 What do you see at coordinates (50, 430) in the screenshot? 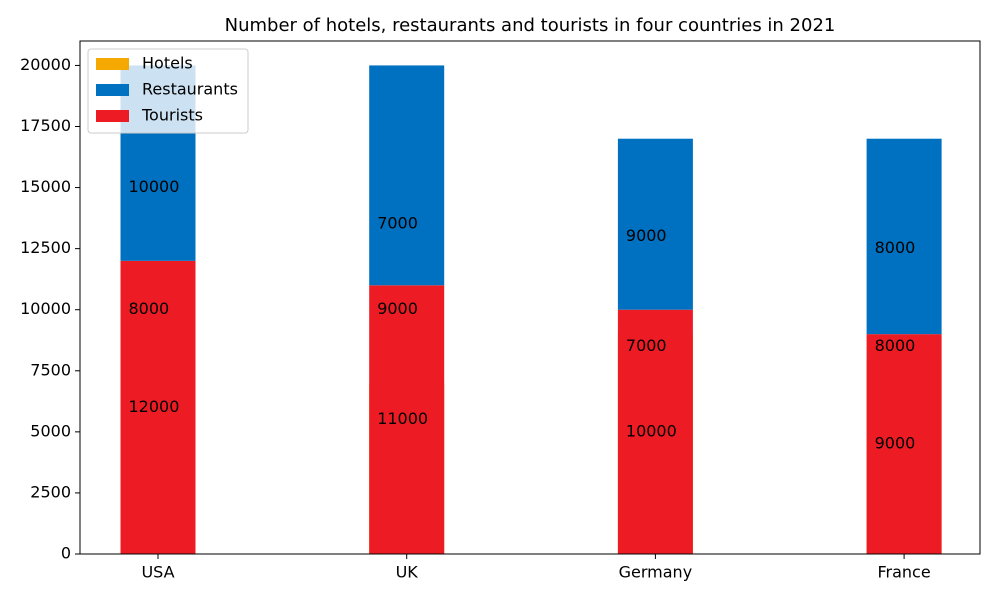
I see `y-tick-label: 5000` at bounding box center [50, 430].